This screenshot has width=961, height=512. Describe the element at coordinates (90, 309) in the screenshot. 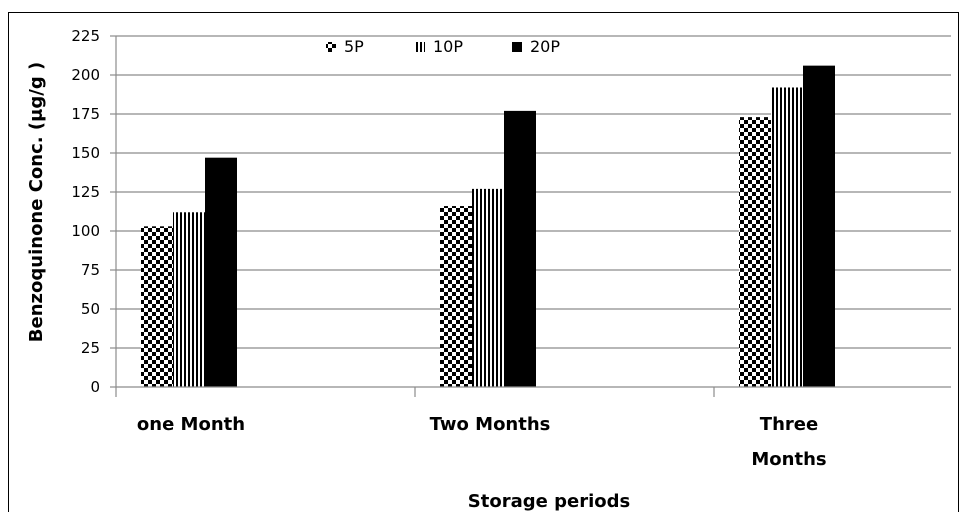

I see `y-tick-label: 50` at that location.